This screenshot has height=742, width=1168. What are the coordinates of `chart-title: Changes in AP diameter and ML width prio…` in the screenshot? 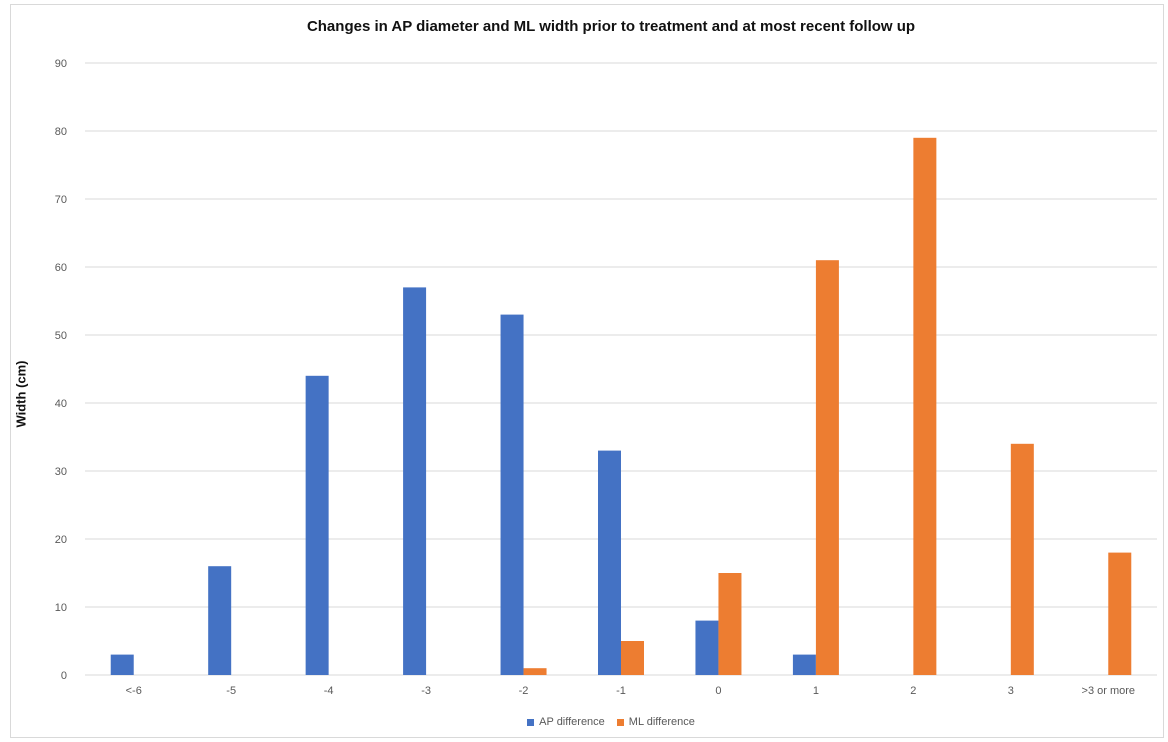 It's located at (611, 26).